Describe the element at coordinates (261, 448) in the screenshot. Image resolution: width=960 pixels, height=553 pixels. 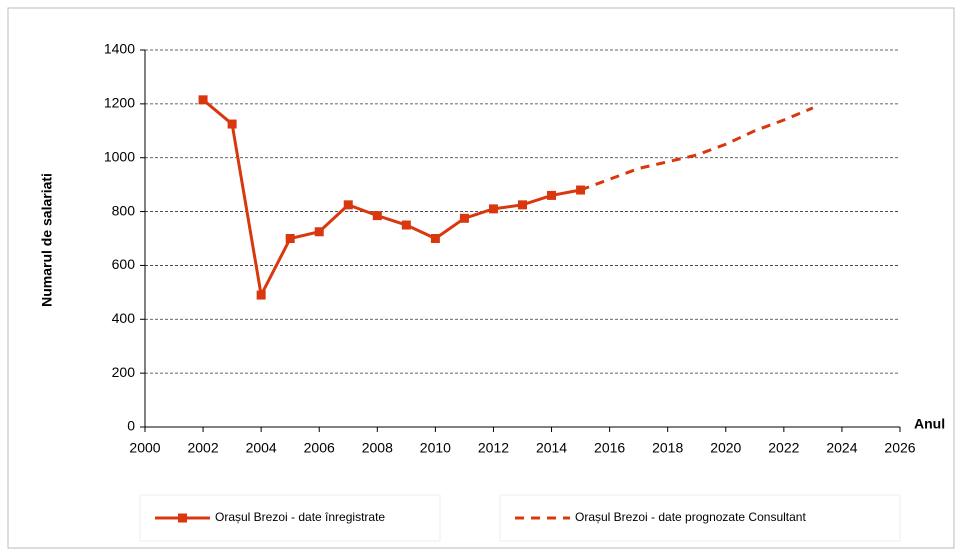
I see `x-tick-label: 2004` at that location.